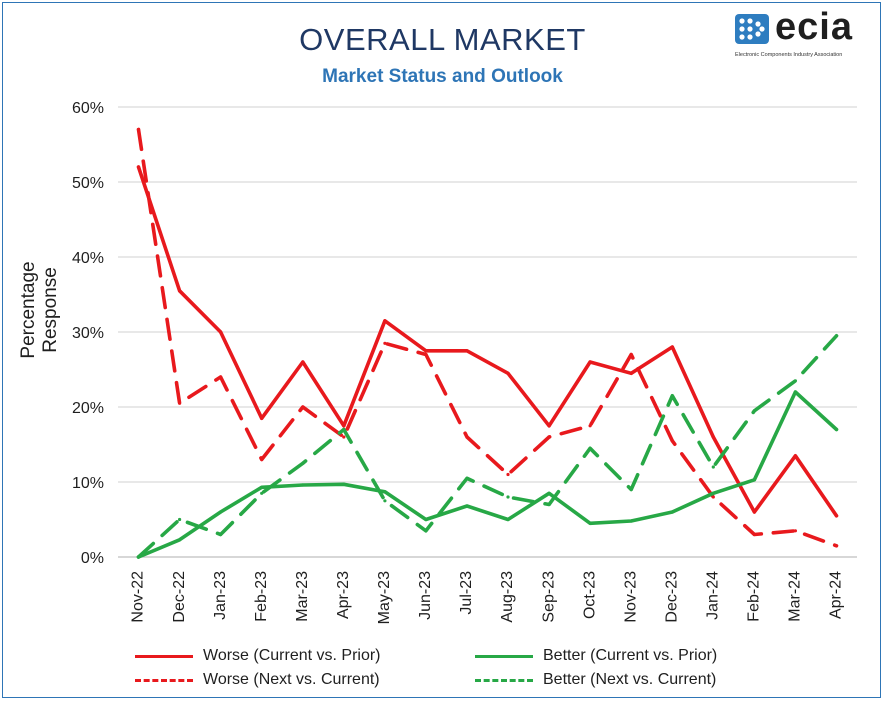 The width and height of the screenshot is (885, 702). Describe the element at coordinates (671, 597) in the screenshot. I see `x-tick-label: Dec-23` at that location.